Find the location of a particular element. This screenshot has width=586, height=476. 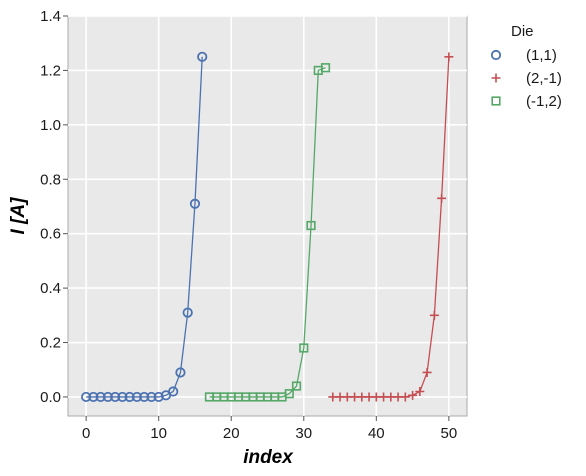

y-tick-label: 0.0 is located at coordinates (50, 397).